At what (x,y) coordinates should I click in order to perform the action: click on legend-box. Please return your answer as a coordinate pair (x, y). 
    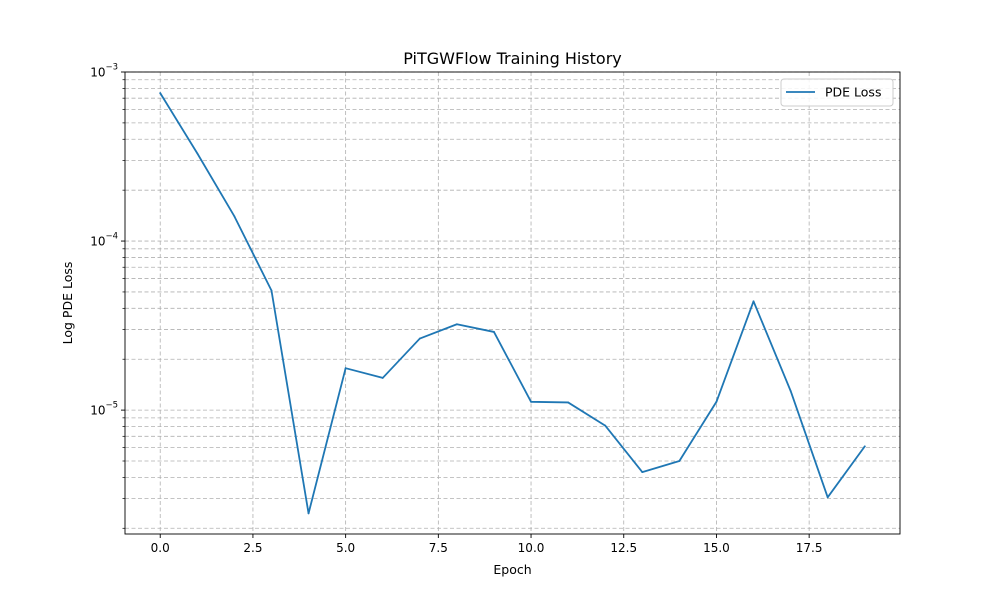
    Looking at the image, I should click on (837, 92).